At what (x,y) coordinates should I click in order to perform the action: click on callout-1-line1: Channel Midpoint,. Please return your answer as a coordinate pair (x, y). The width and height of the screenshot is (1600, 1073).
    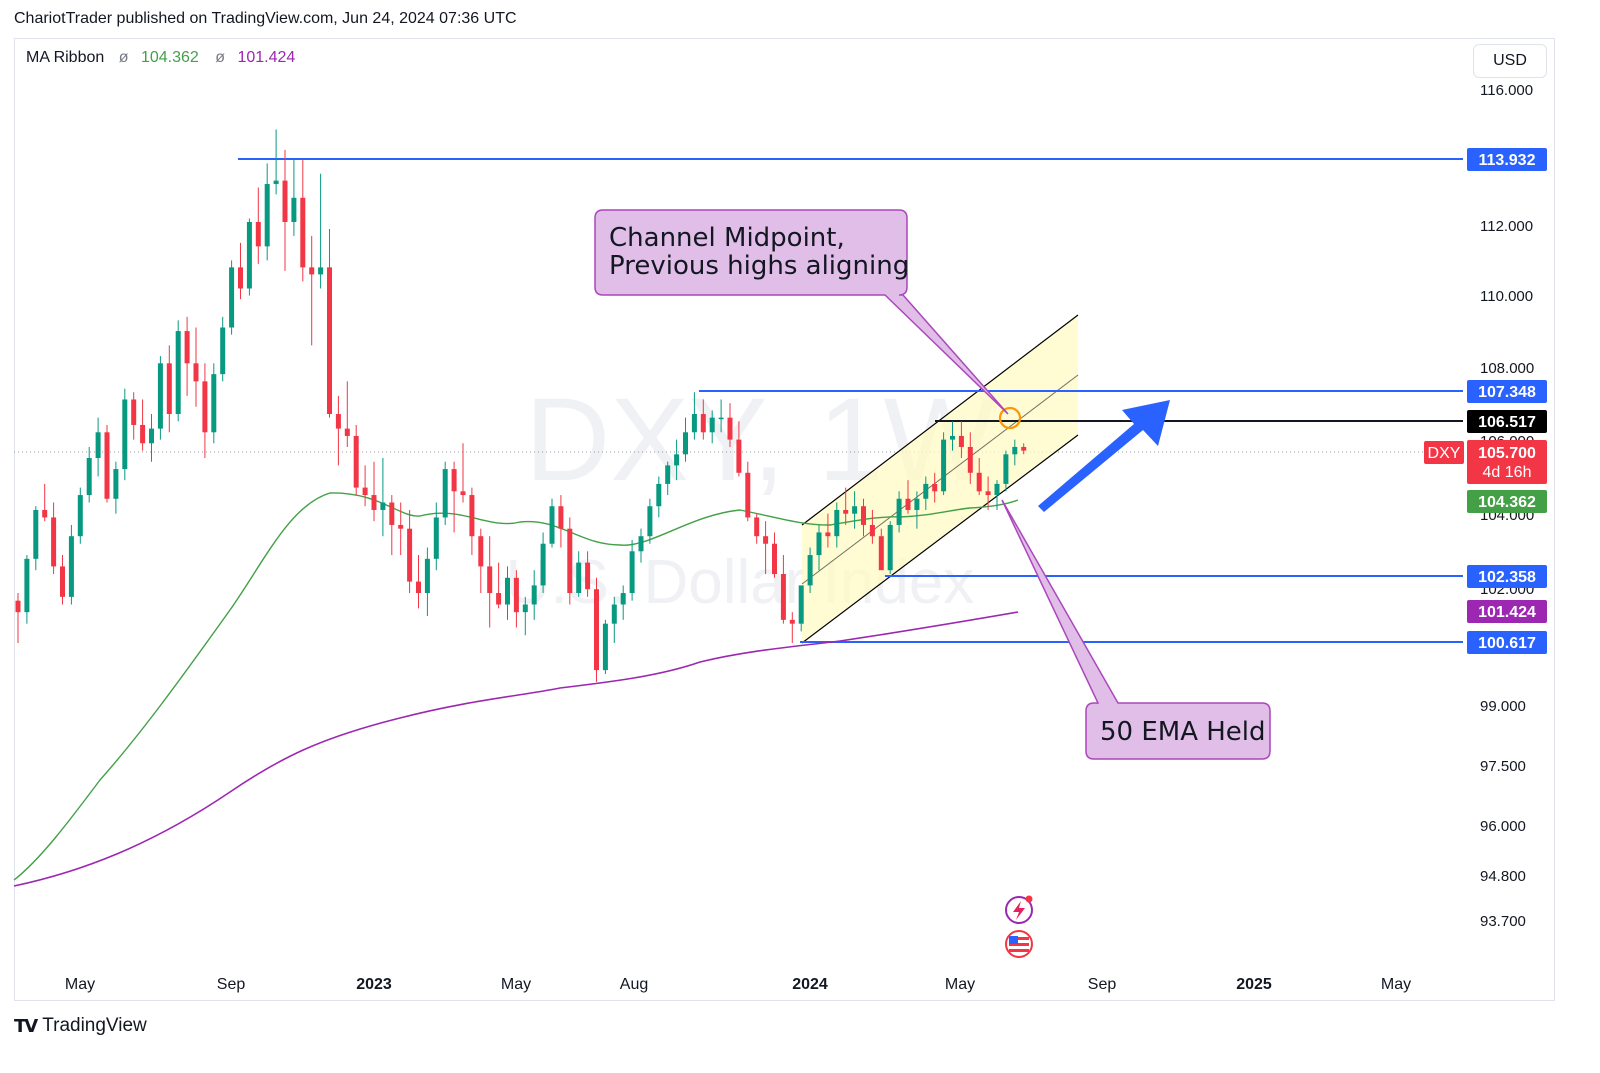
    Looking at the image, I should click on (727, 238).